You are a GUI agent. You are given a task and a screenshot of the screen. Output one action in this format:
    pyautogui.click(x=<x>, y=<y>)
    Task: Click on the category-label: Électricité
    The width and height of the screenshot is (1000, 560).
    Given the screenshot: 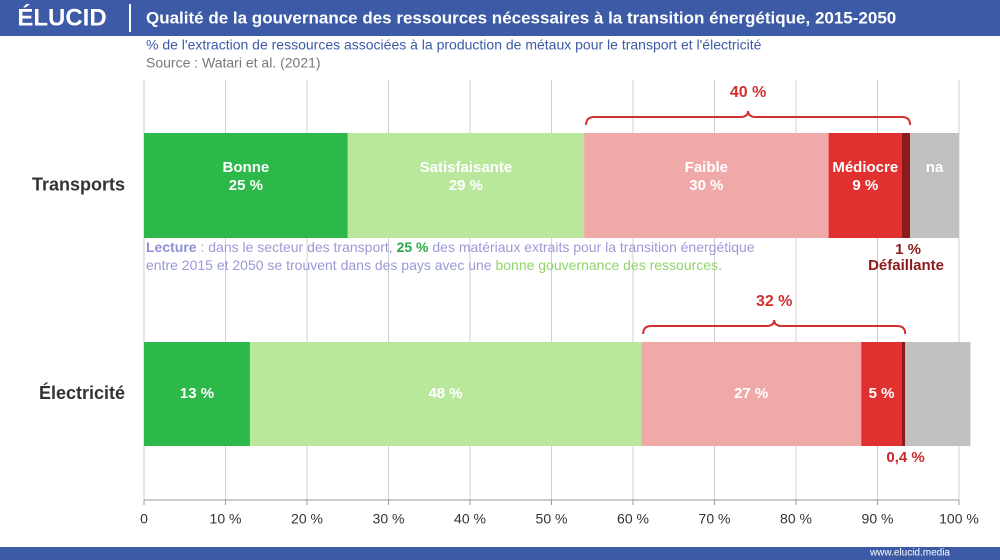 What is the action you would take?
    pyautogui.click(x=82, y=392)
    